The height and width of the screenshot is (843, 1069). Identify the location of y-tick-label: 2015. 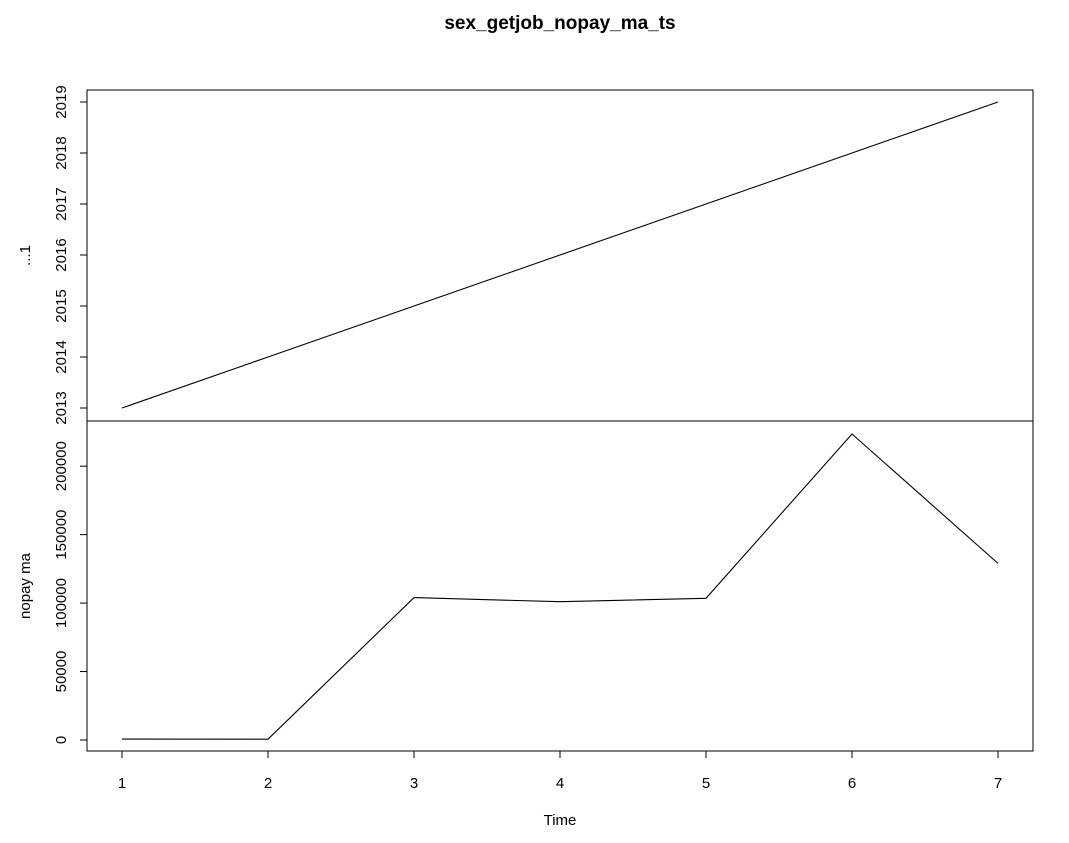
(61, 305).